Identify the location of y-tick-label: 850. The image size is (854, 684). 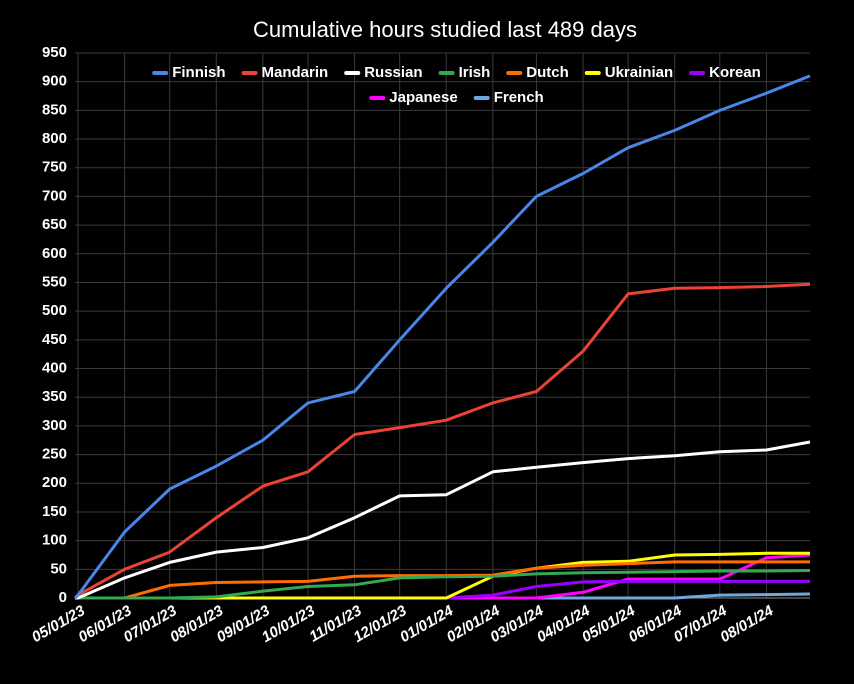
(54, 109).